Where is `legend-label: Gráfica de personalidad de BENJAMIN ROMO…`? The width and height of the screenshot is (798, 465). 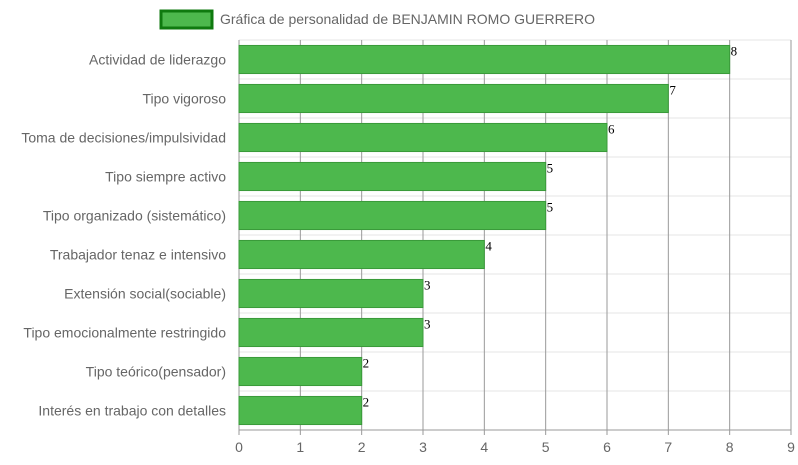 legend-label: Gráfica de personalidad de BENJAMIN ROMO… is located at coordinates (407, 19).